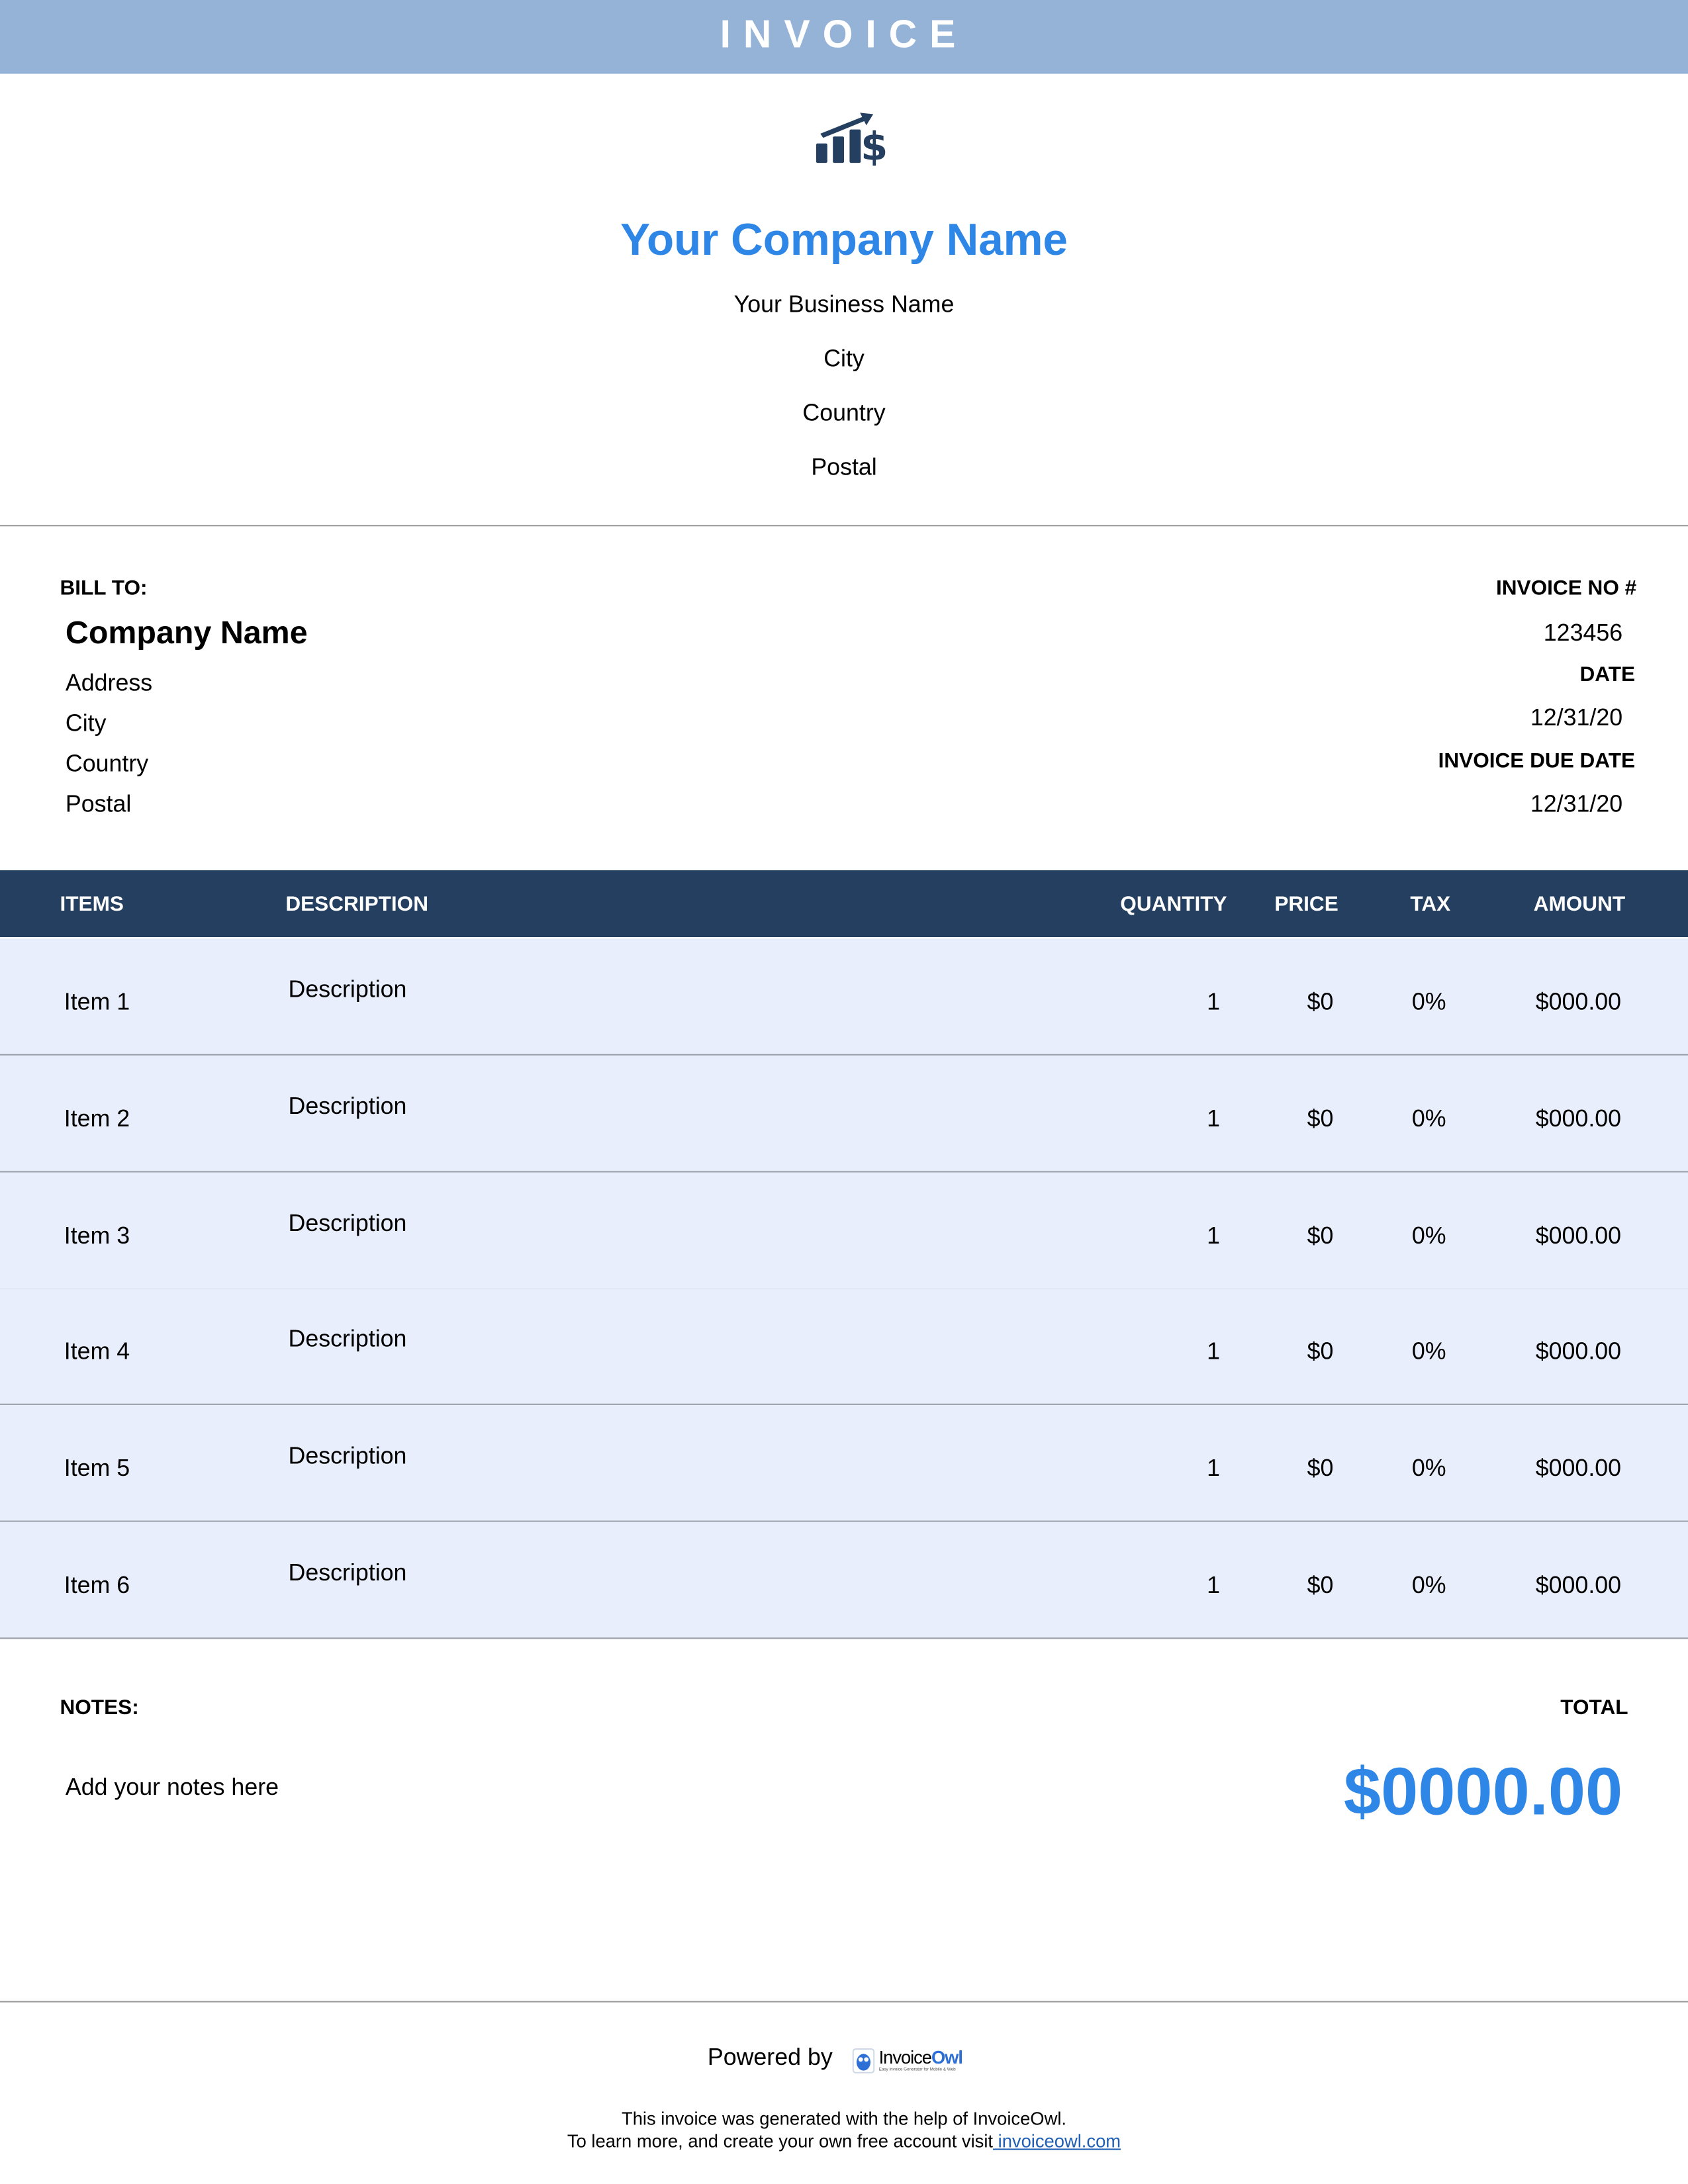  What do you see at coordinates (104, 588) in the screenshot?
I see `bill-to-label: BILL TO:` at bounding box center [104, 588].